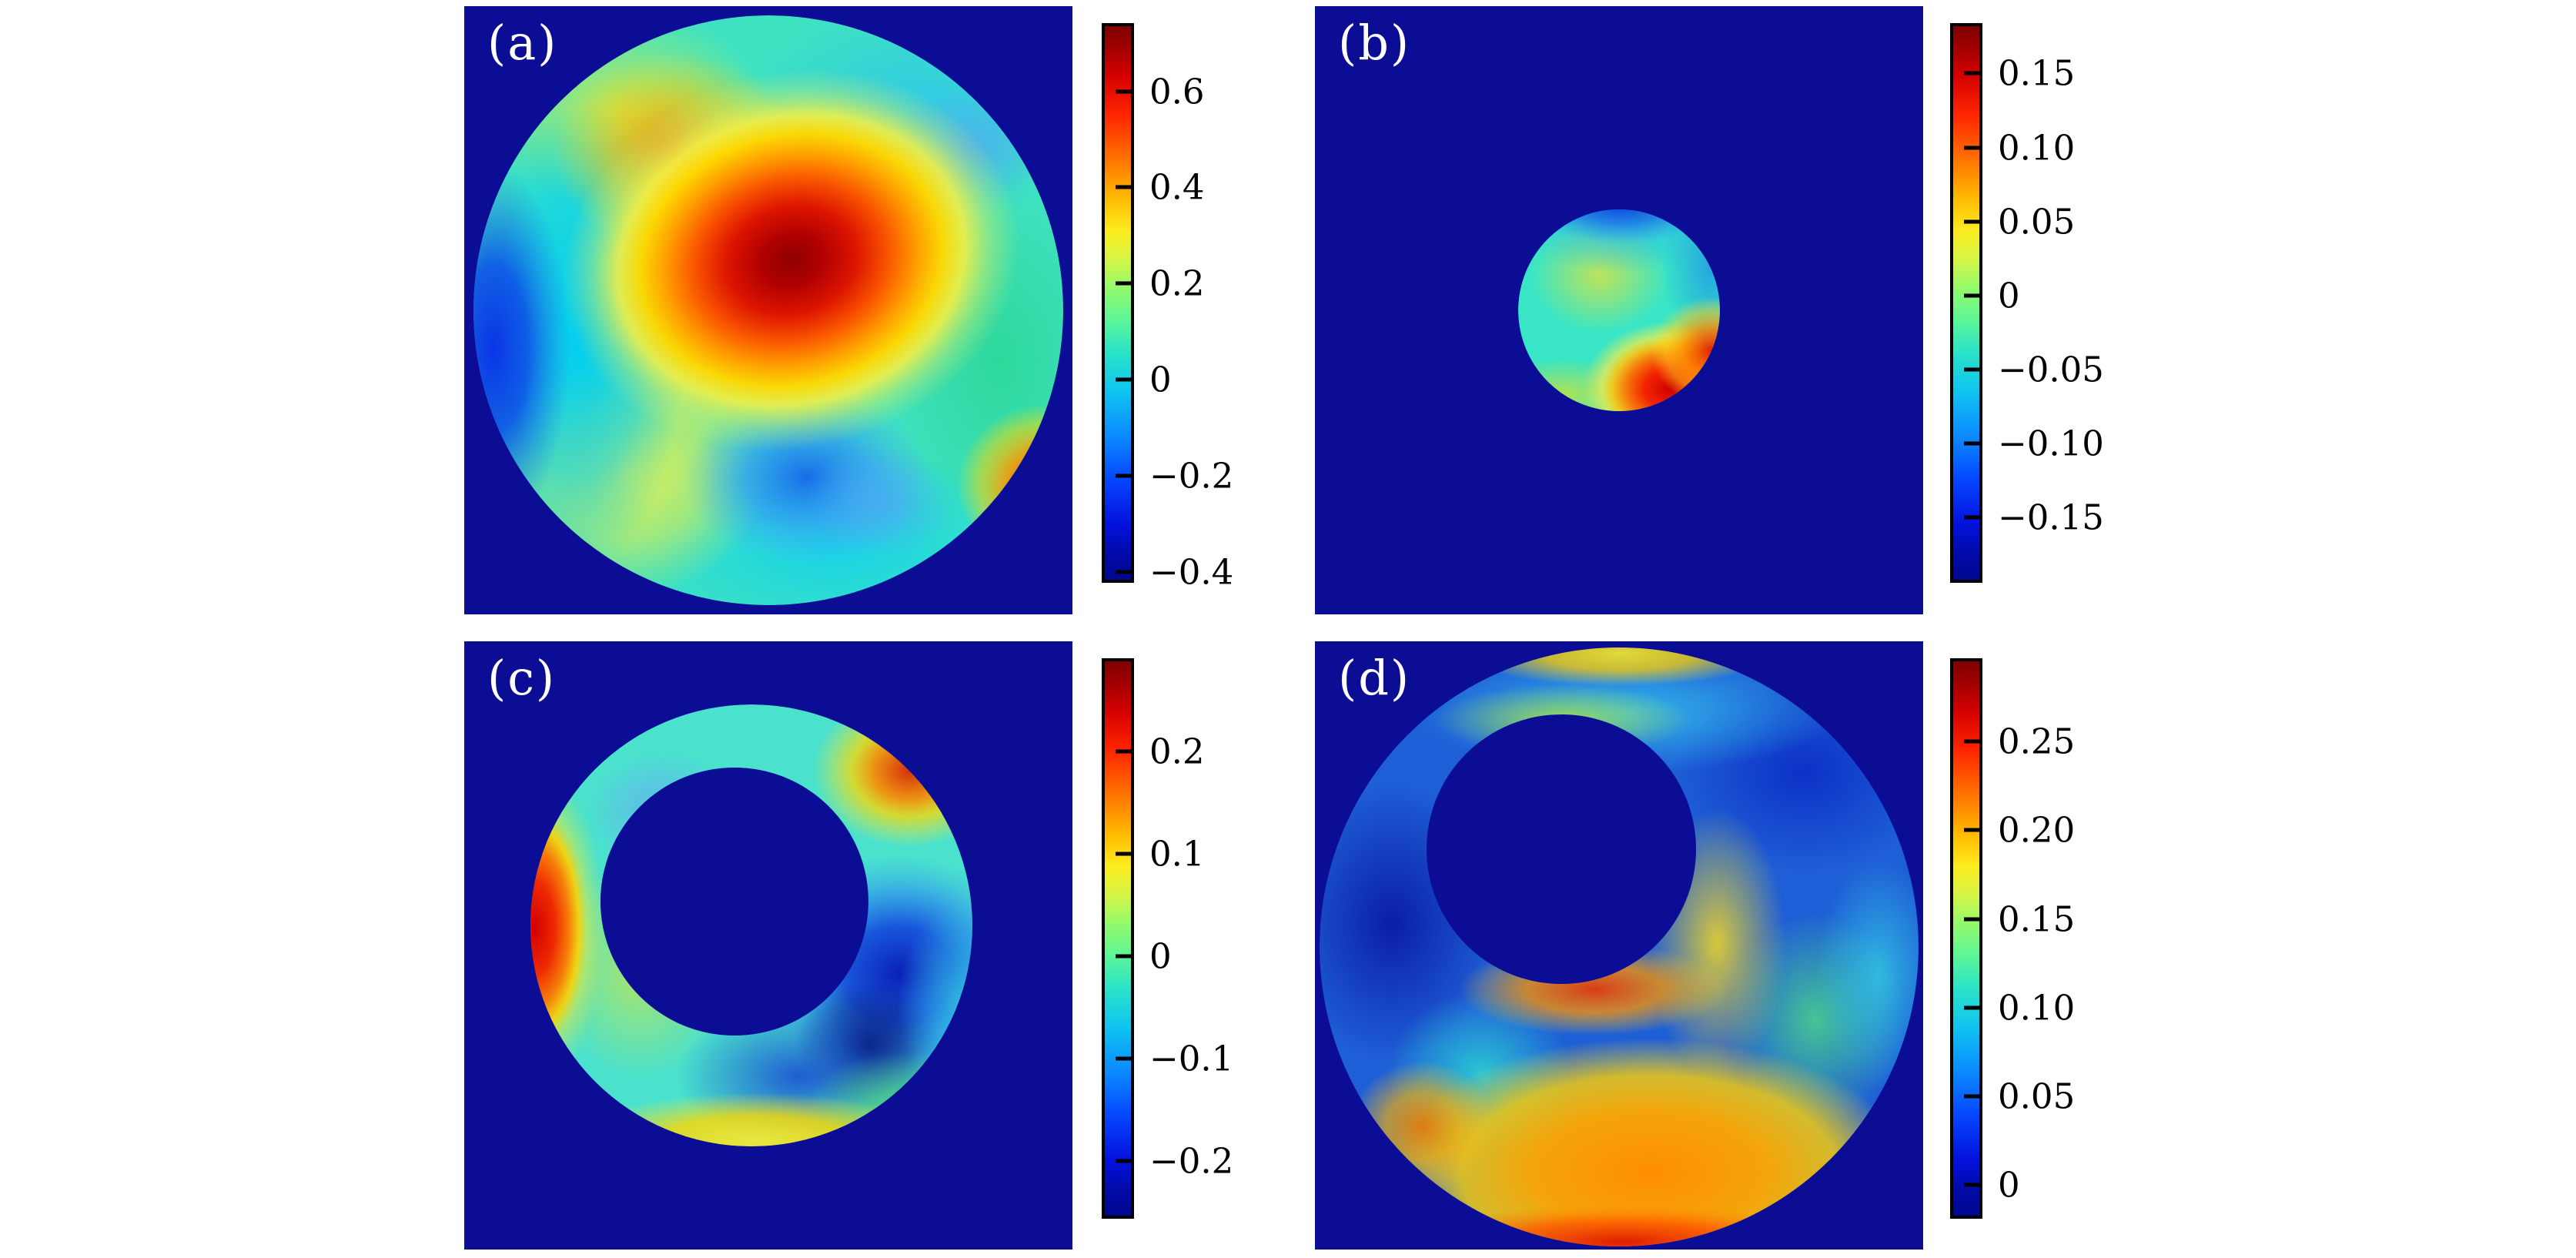 Image resolution: width=2576 pixels, height=1258 pixels. I want to click on colorbar-gradient-a, so click(1118, 303).